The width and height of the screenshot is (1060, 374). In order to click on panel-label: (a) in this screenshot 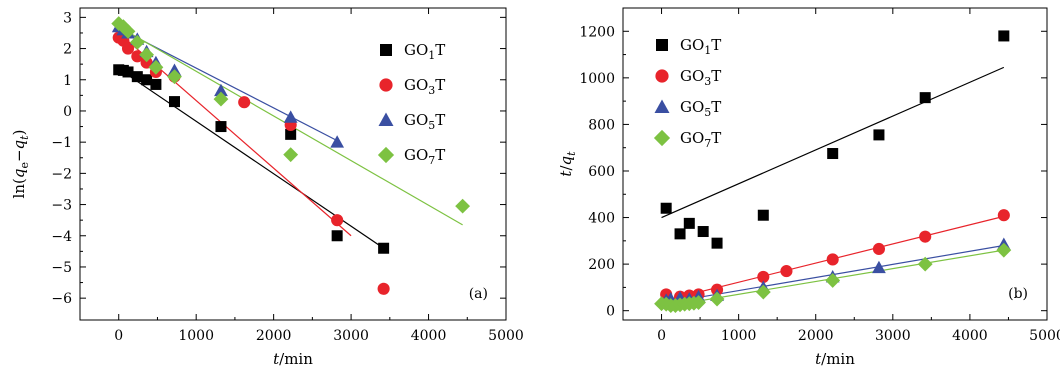, I will do `click(478, 294)`.